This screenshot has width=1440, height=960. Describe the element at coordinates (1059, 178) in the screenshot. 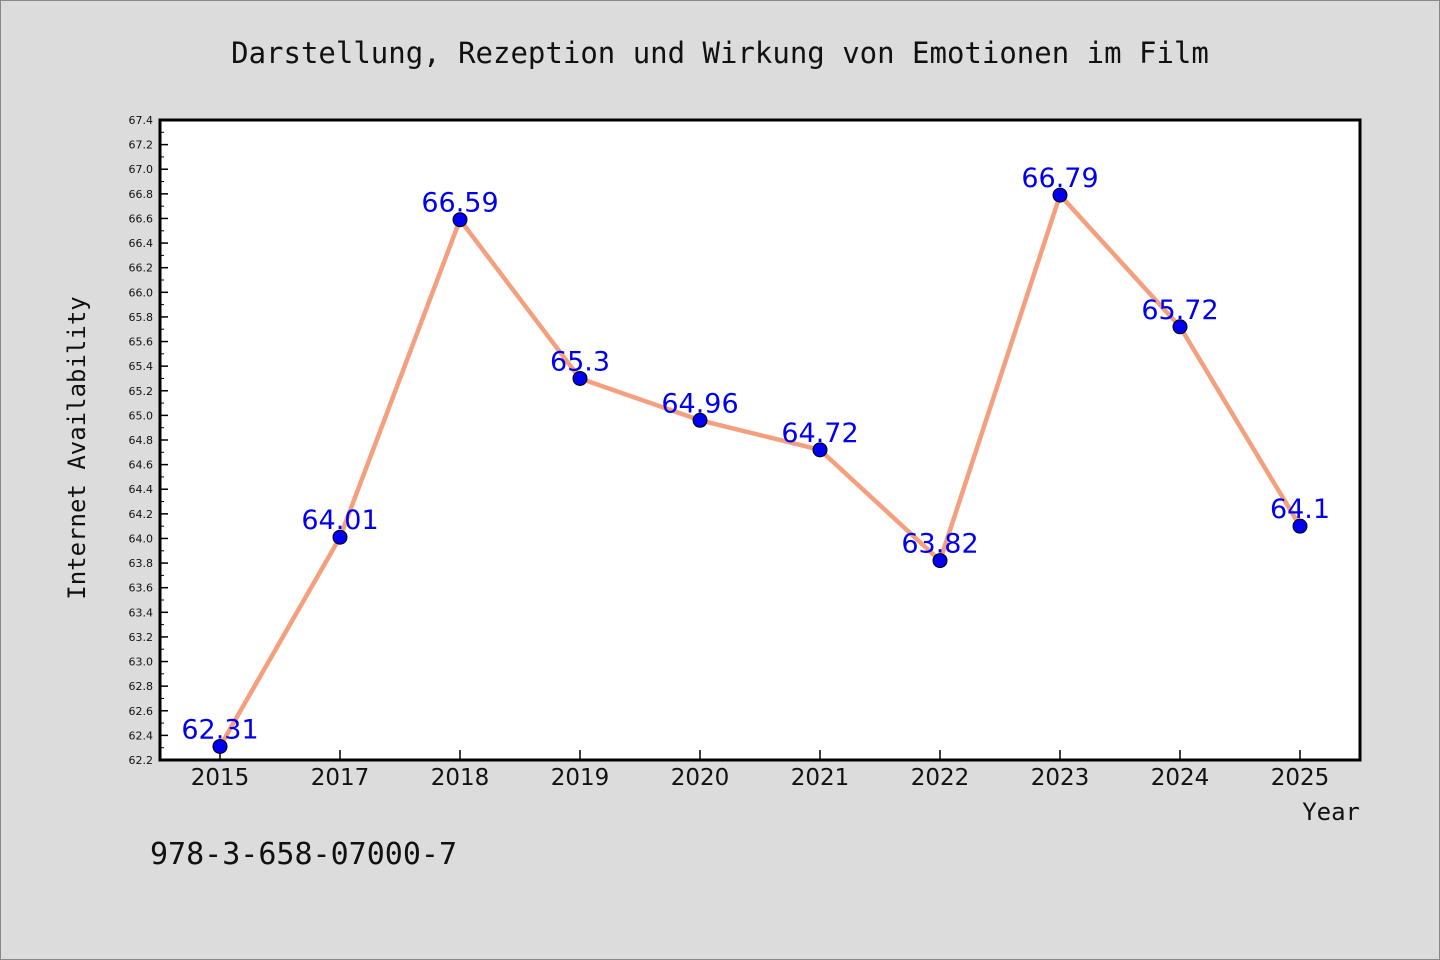

I see `data-label: 66.79` at that location.